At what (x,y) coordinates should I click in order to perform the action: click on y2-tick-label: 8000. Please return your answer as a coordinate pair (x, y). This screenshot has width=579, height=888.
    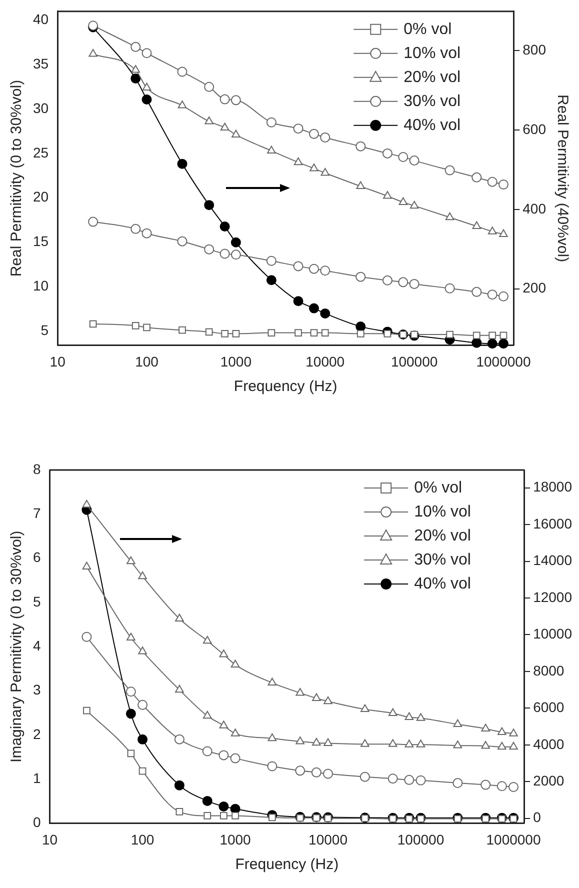
    Looking at the image, I should click on (548, 670).